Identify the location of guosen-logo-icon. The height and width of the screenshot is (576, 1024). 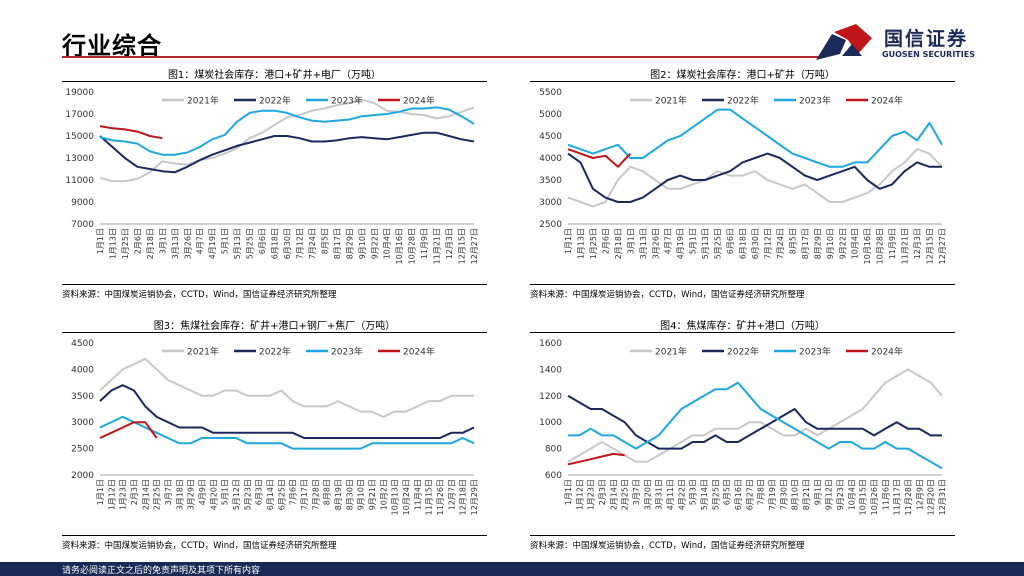
(844, 42).